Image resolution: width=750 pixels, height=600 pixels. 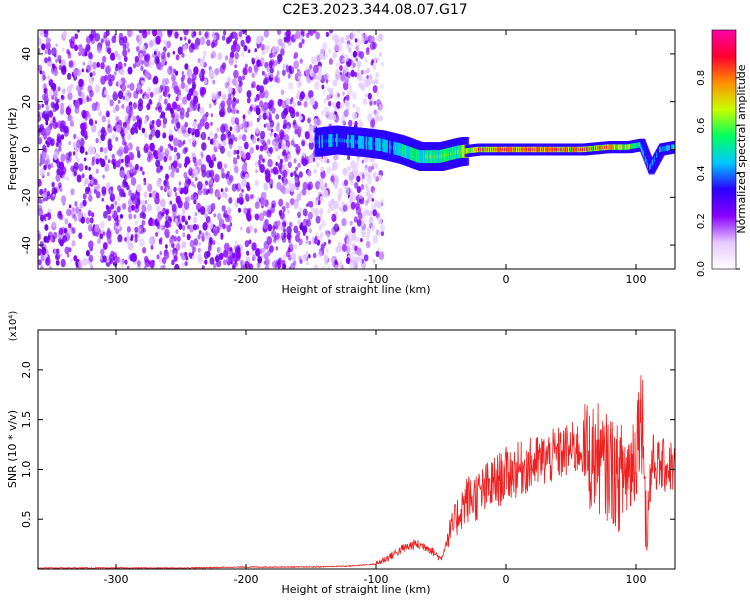 I want to click on chart-title: C2E3.2023.344.08.07.G17, so click(x=375, y=10).